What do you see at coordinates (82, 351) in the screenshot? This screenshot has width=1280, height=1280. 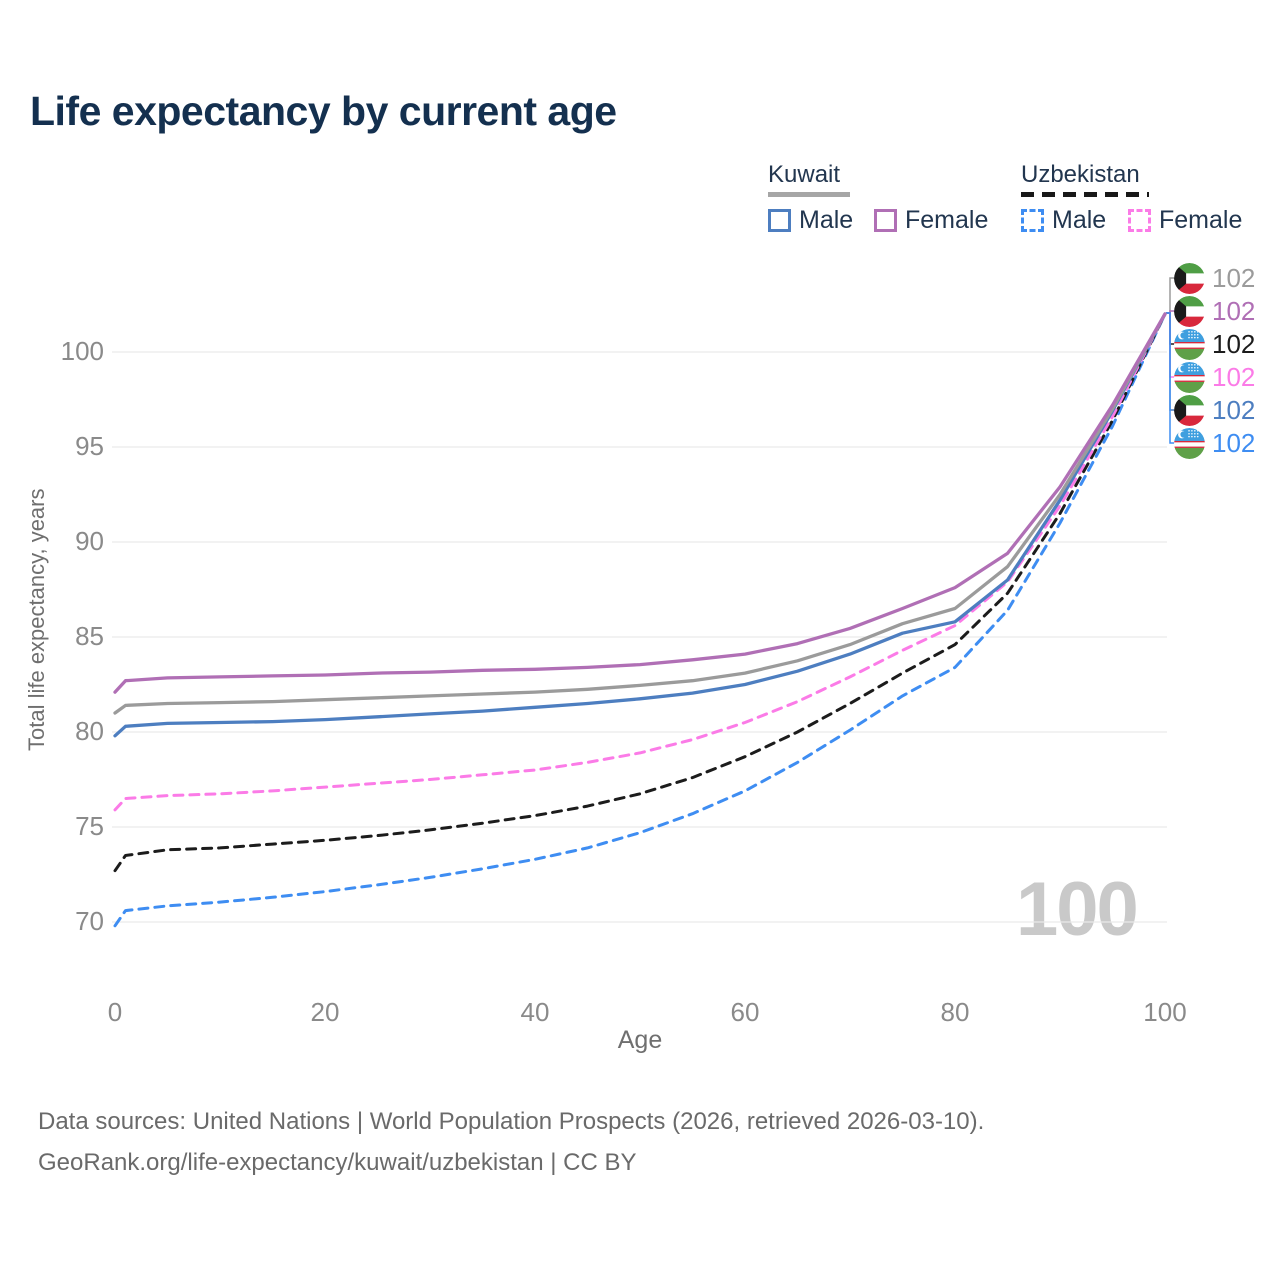 I see `y-tick-label: 100` at bounding box center [82, 351].